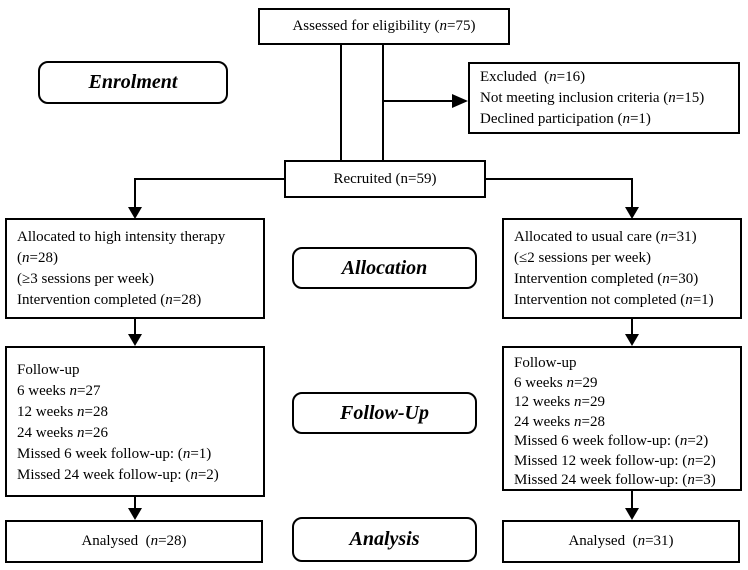  I want to click on stage-label-analysis-text: Analysis, so click(384, 539).